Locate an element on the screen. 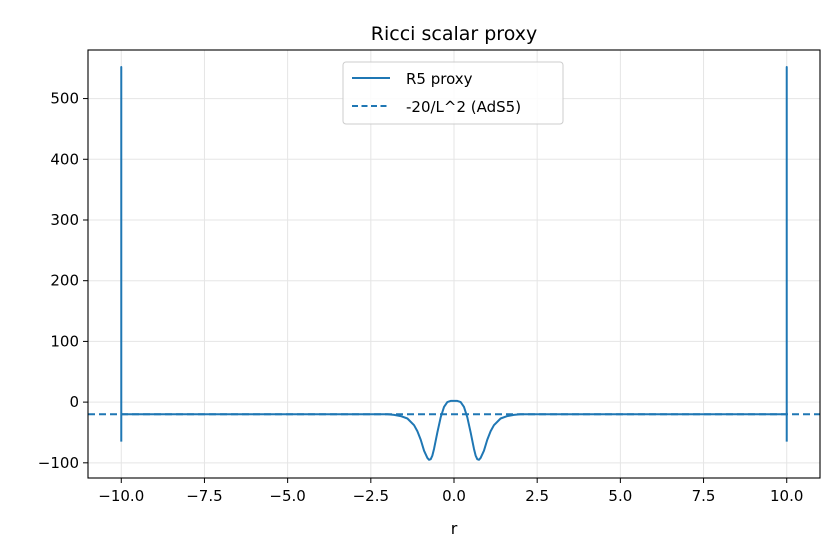  x-tick-label: 0.0 is located at coordinates (454, 496).